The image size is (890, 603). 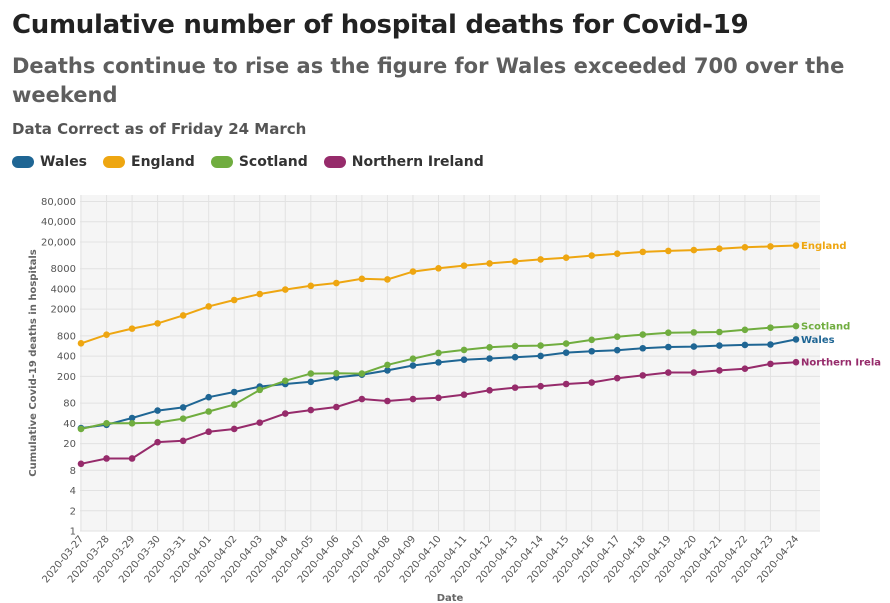 I want to click on legend-item-england: England, so click(x=149, y=162).